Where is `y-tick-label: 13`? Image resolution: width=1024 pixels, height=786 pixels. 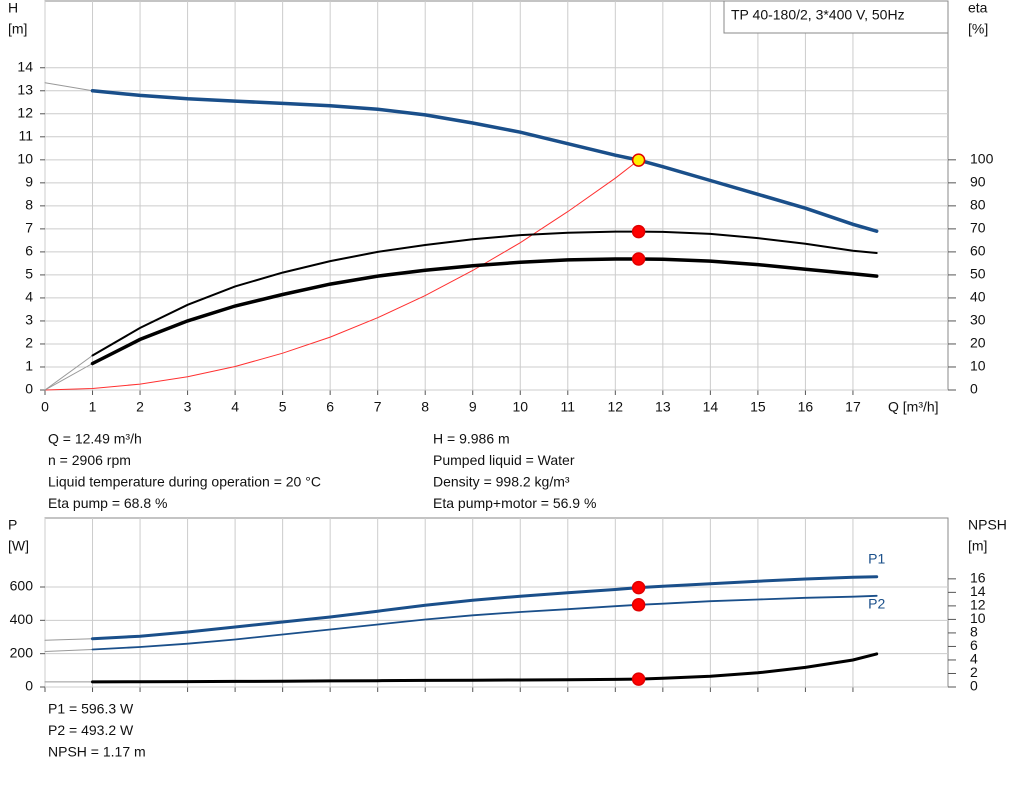 y-tick-label: 13 is located at coordinates (25, 89).